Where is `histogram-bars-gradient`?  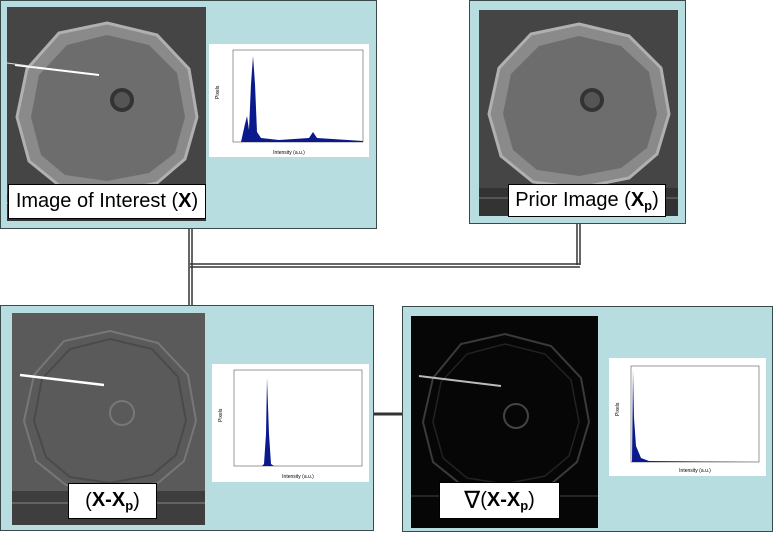 histogram-bars-gradient is located at coordinates (695, 416).